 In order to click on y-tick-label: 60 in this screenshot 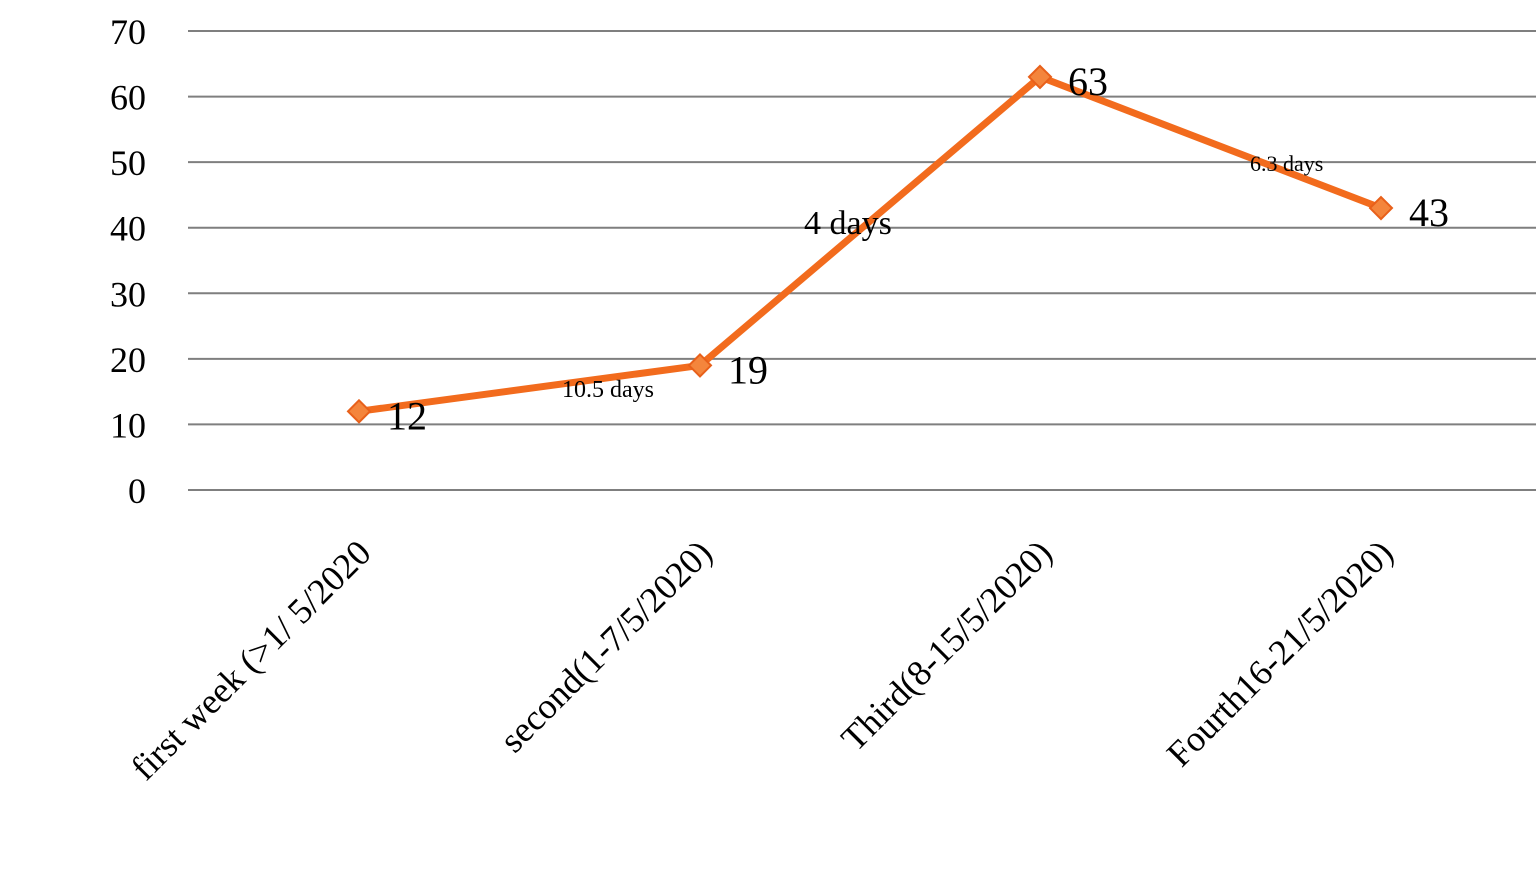, I will do `click(128, 98)`.